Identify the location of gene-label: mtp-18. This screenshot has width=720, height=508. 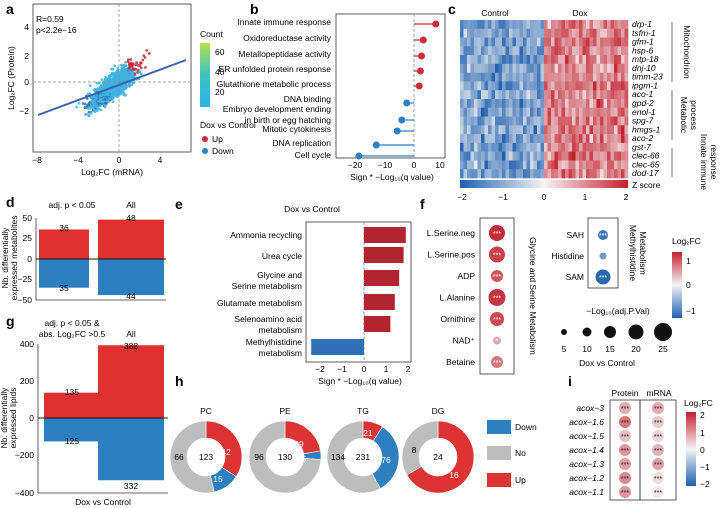
(645, 59).